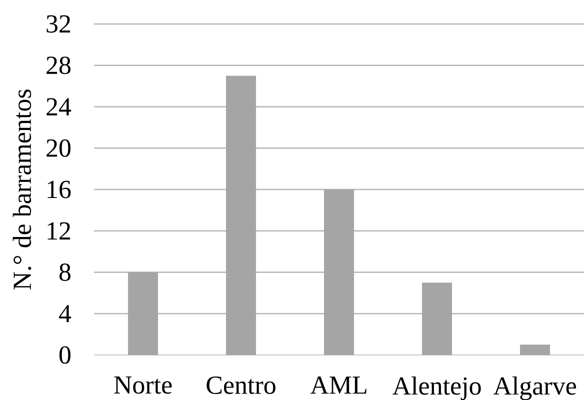 Image resolution: width=584 pixels, height=400 pixels. I want to click on y-tick-label: 0, so click(64, 355).